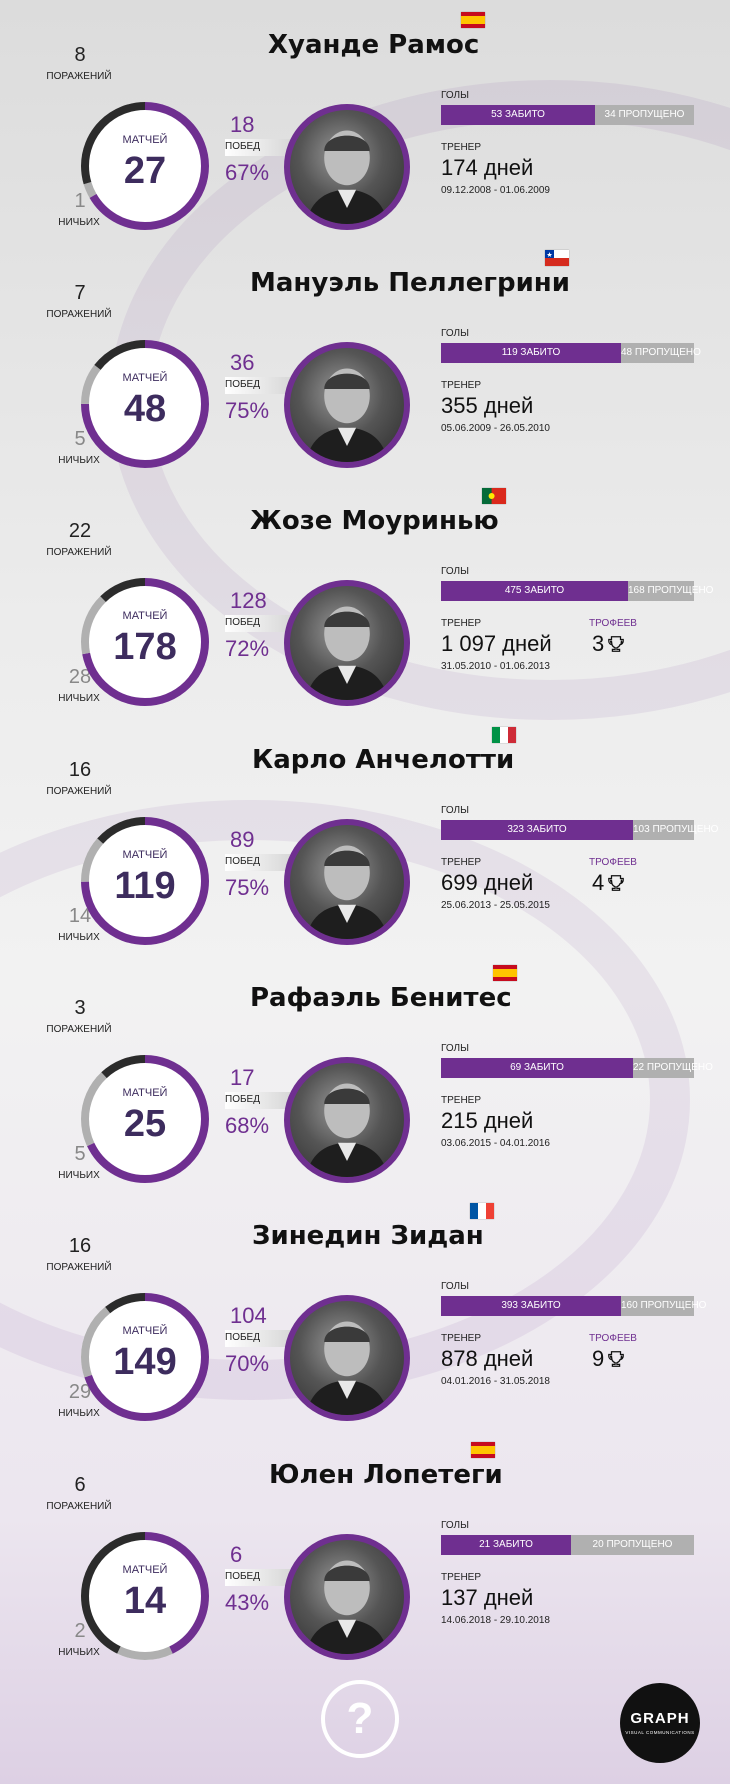  What do you see at coordinates (145, 1124) in the screenshot?
I see `matches-count: 25` at bounding box center [145, 1124].